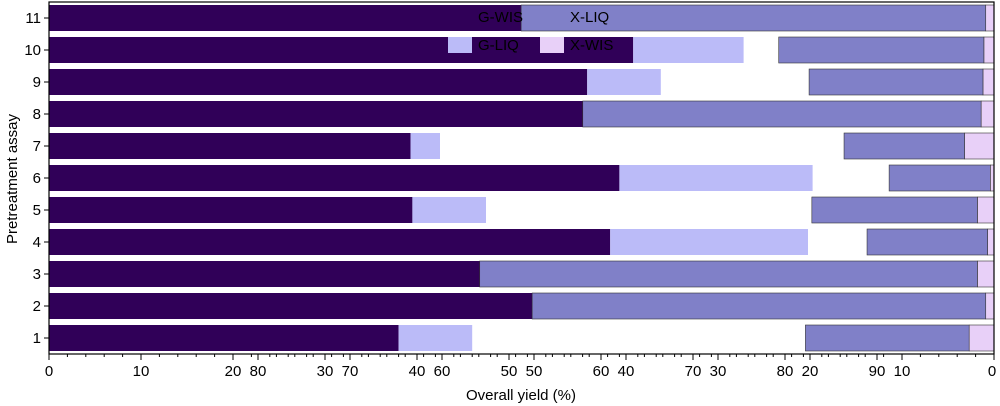  I want to click on y-tick-label: 5, so click(37, 210).